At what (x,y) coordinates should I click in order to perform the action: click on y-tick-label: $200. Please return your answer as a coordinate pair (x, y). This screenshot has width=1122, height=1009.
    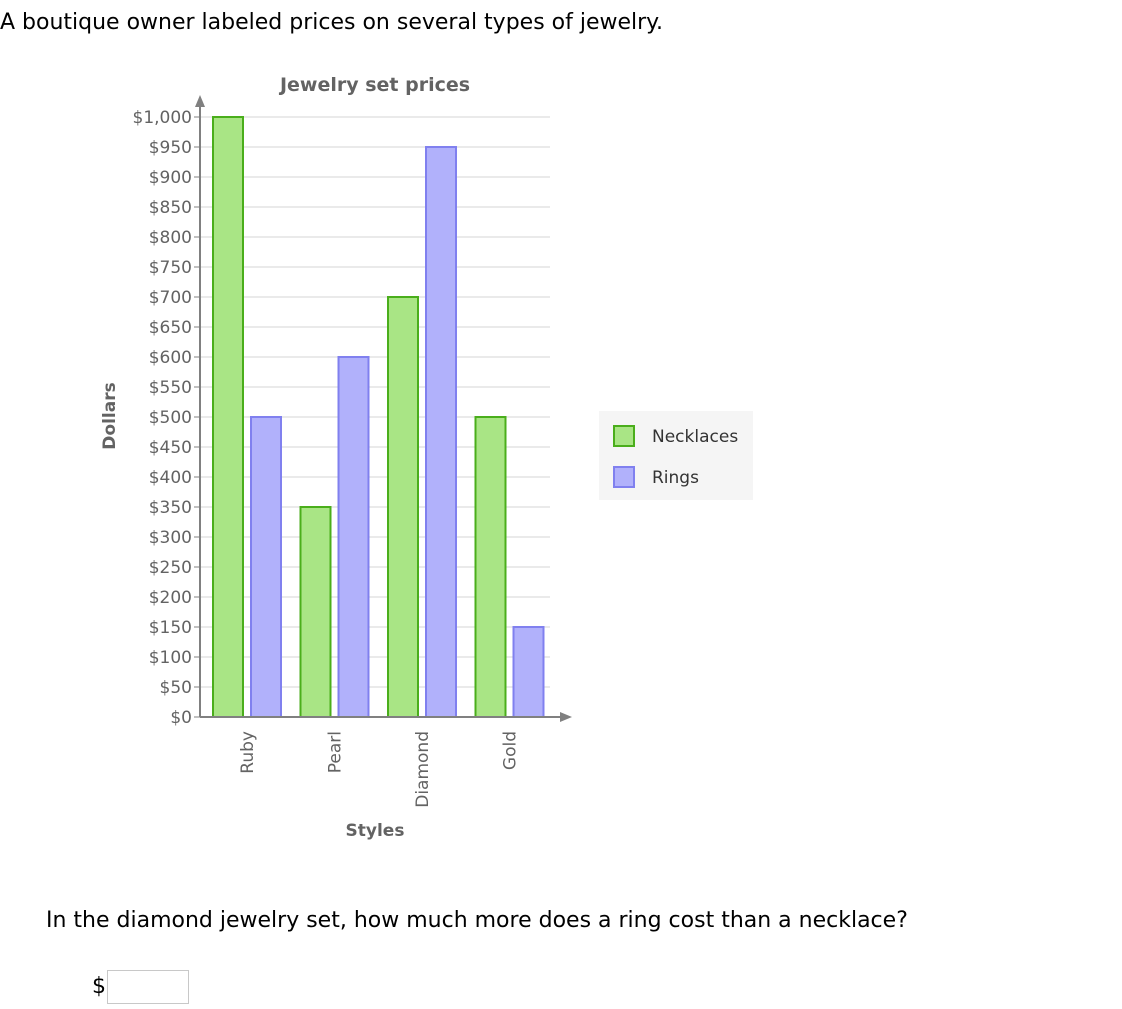
    Looking at the image, I should click on (170, 598).